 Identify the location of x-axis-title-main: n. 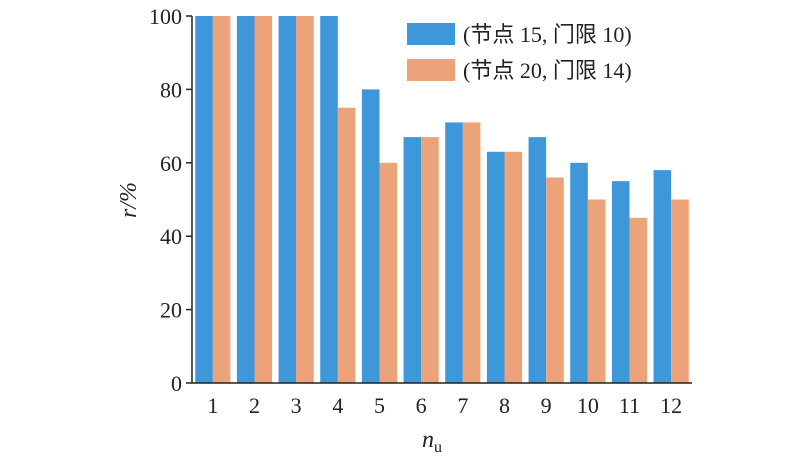
(428, 440).